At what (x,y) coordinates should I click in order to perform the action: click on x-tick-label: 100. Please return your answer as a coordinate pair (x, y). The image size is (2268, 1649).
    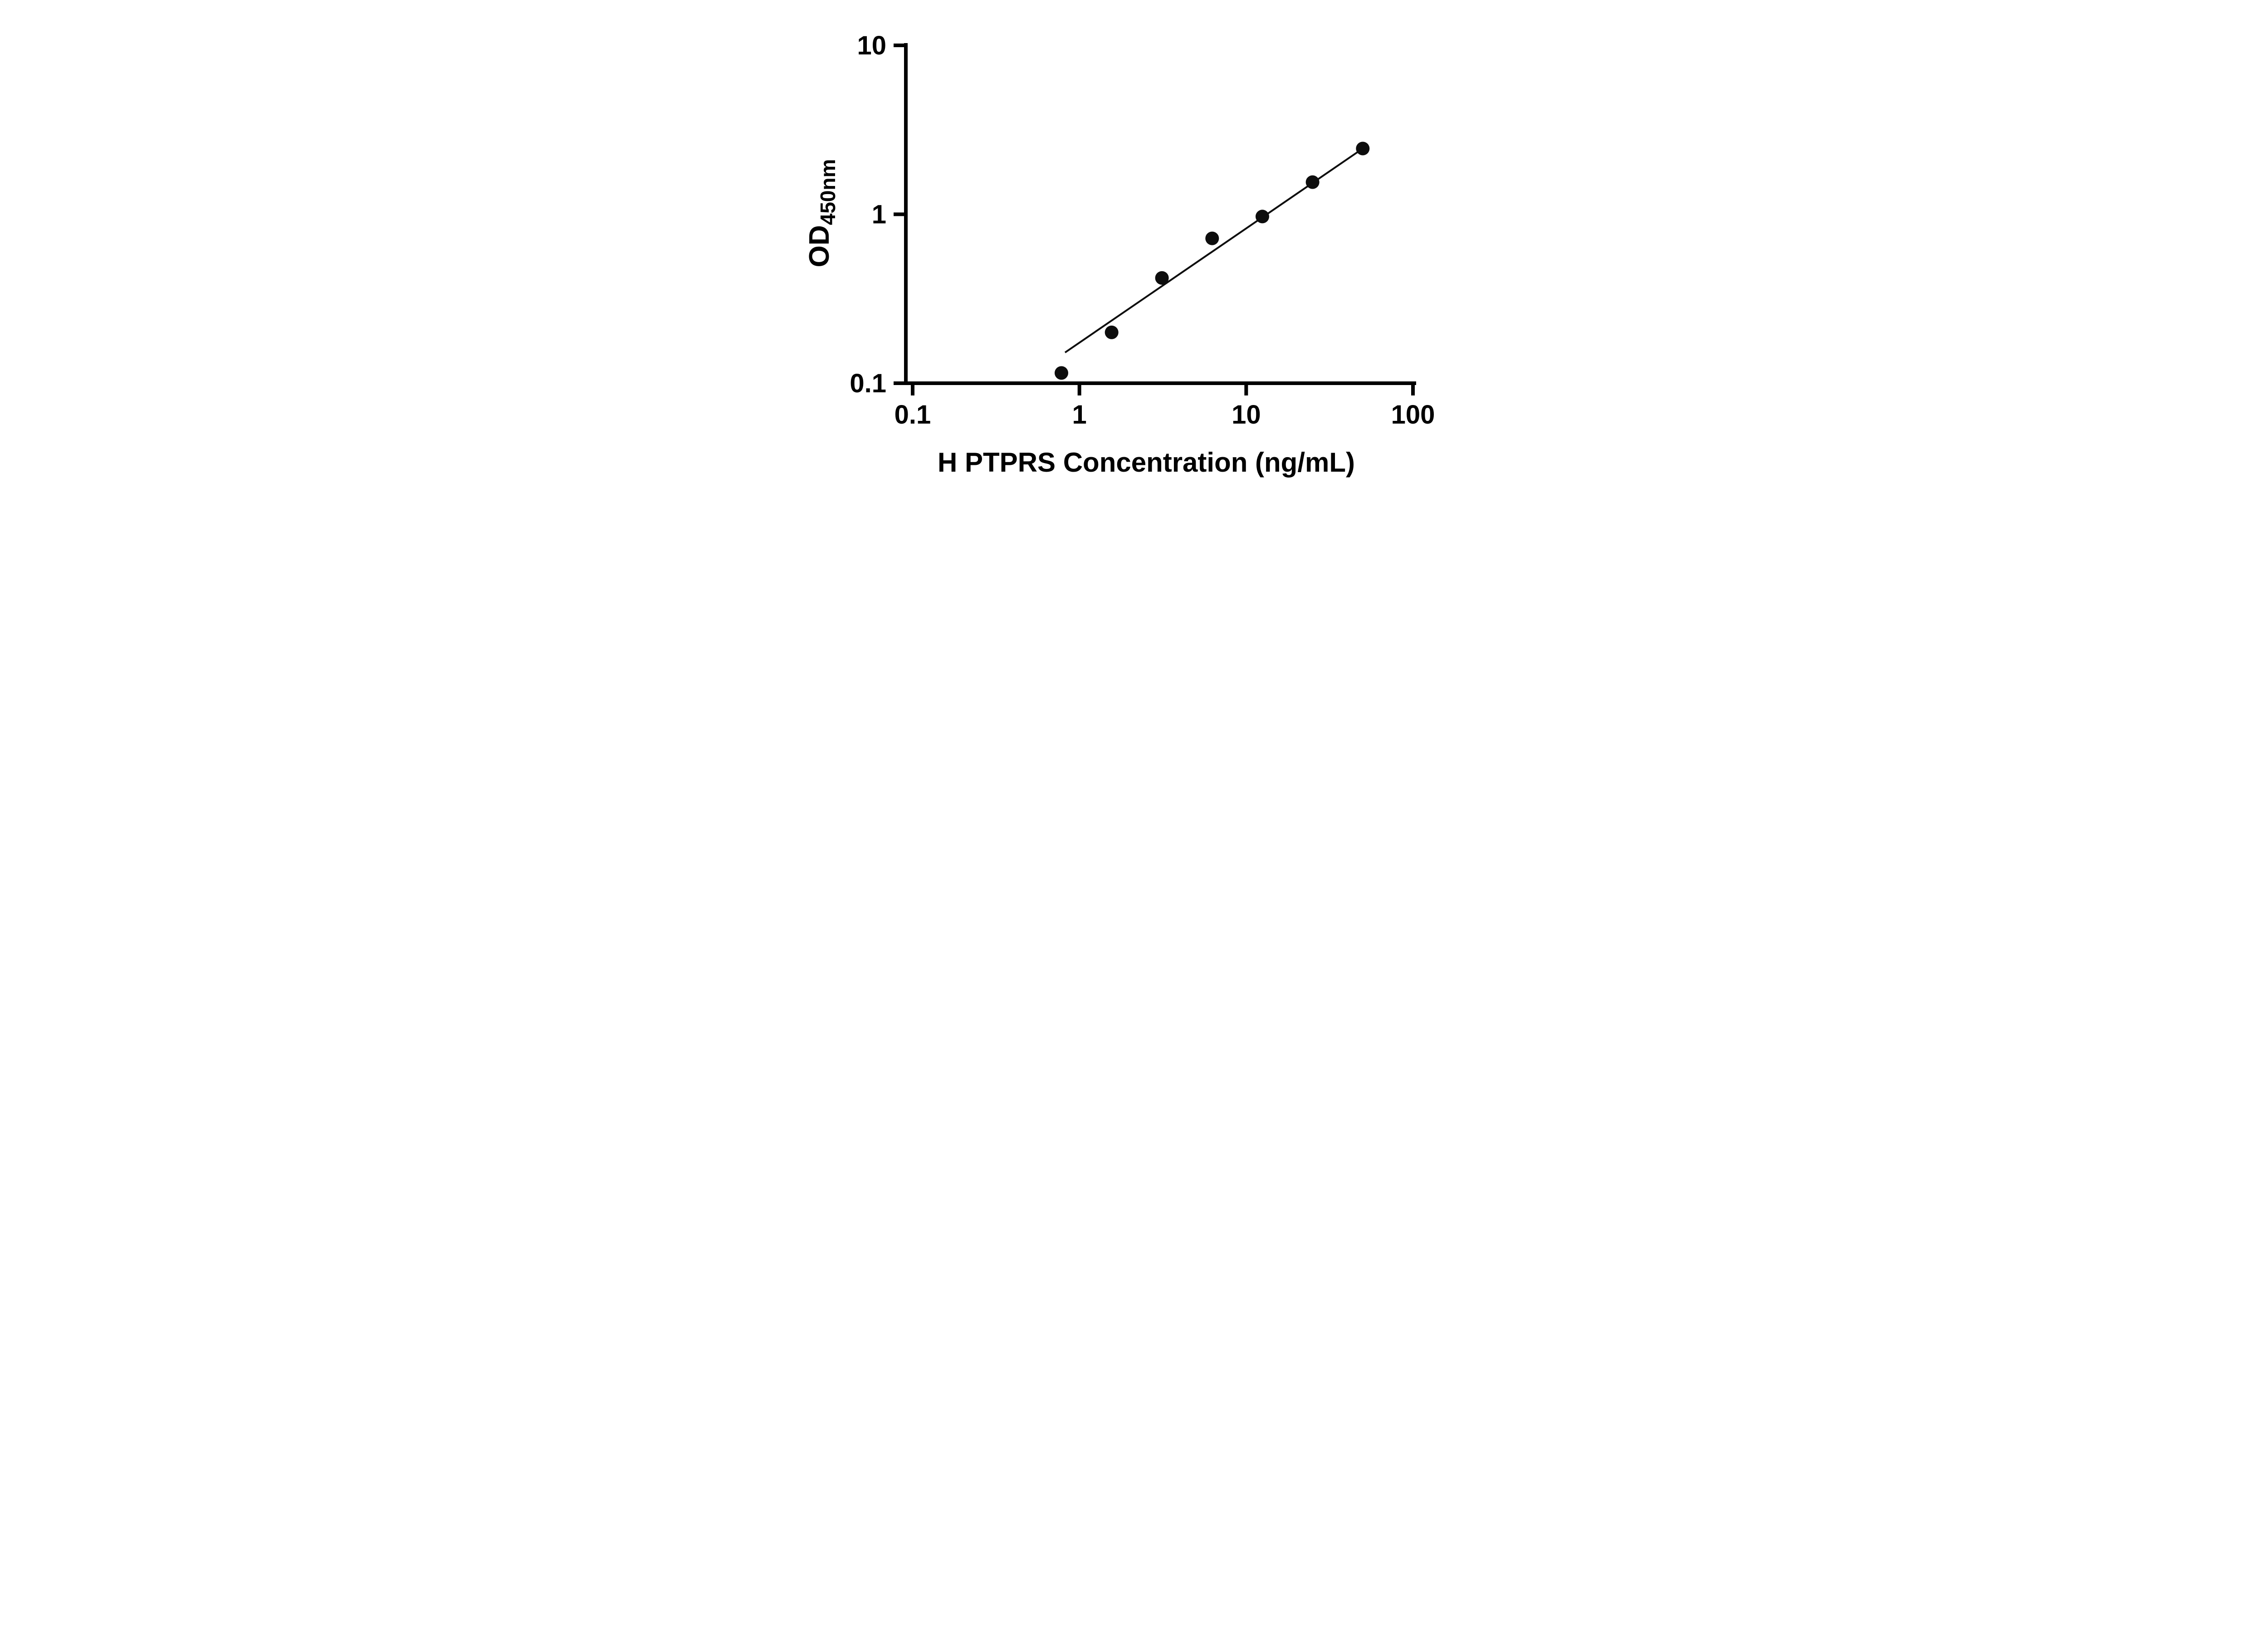
    Looking at the image, I should click on (1413, 415).